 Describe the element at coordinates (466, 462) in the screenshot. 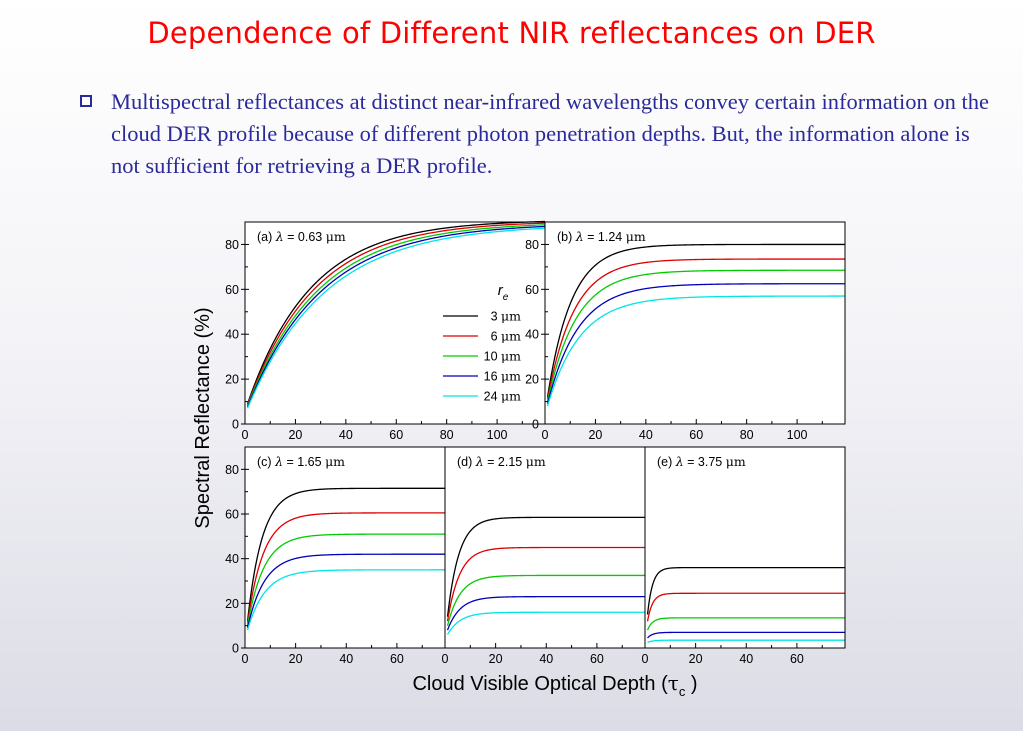

I see `panel-title-label: (d)` at that location.